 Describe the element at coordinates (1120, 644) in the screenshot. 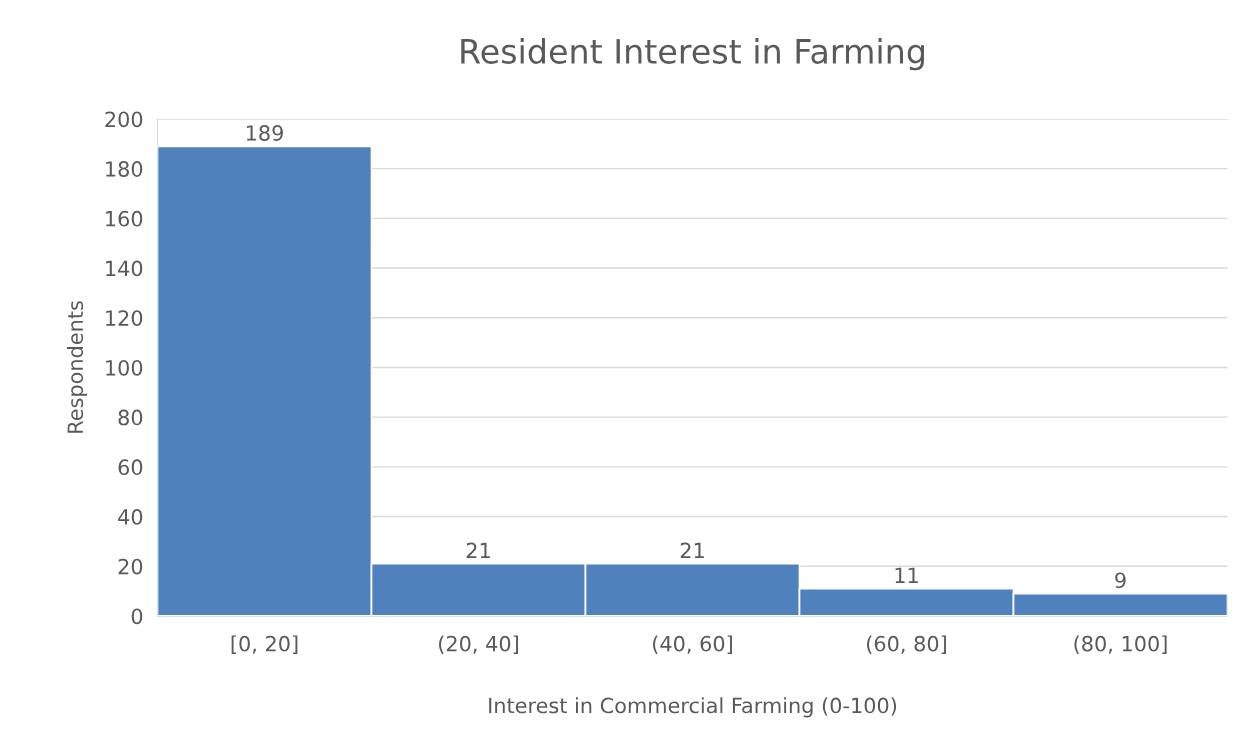

I see `x-tick-label: (80, 100]` at that location.